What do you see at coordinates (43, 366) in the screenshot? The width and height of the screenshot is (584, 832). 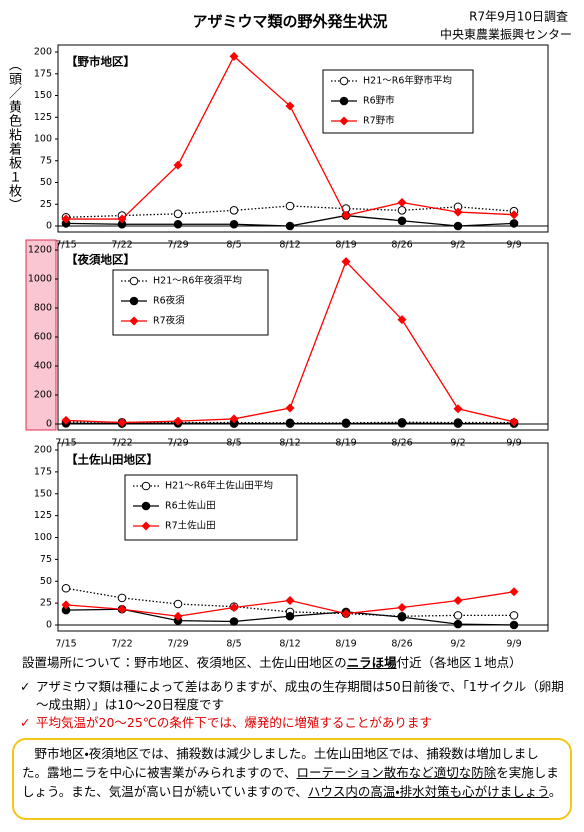 I see `y-tick-label: 400` at bounding box center [43, 366].